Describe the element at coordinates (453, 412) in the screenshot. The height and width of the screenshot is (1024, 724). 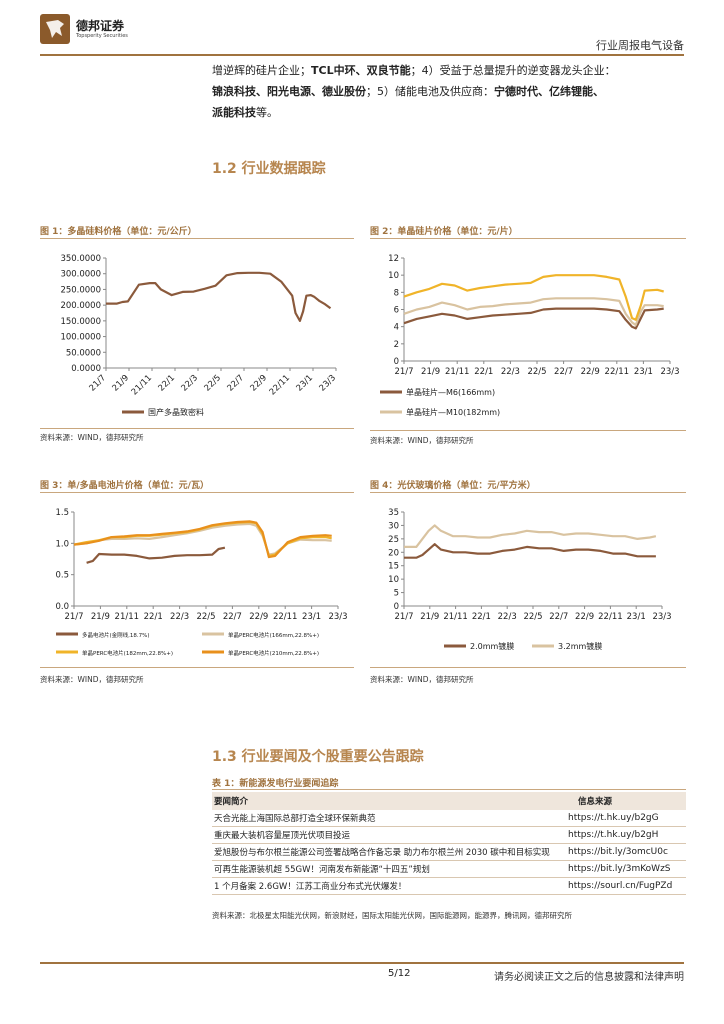
I see `legend-label: 单晶硅片—M10(182mm)` at that location.